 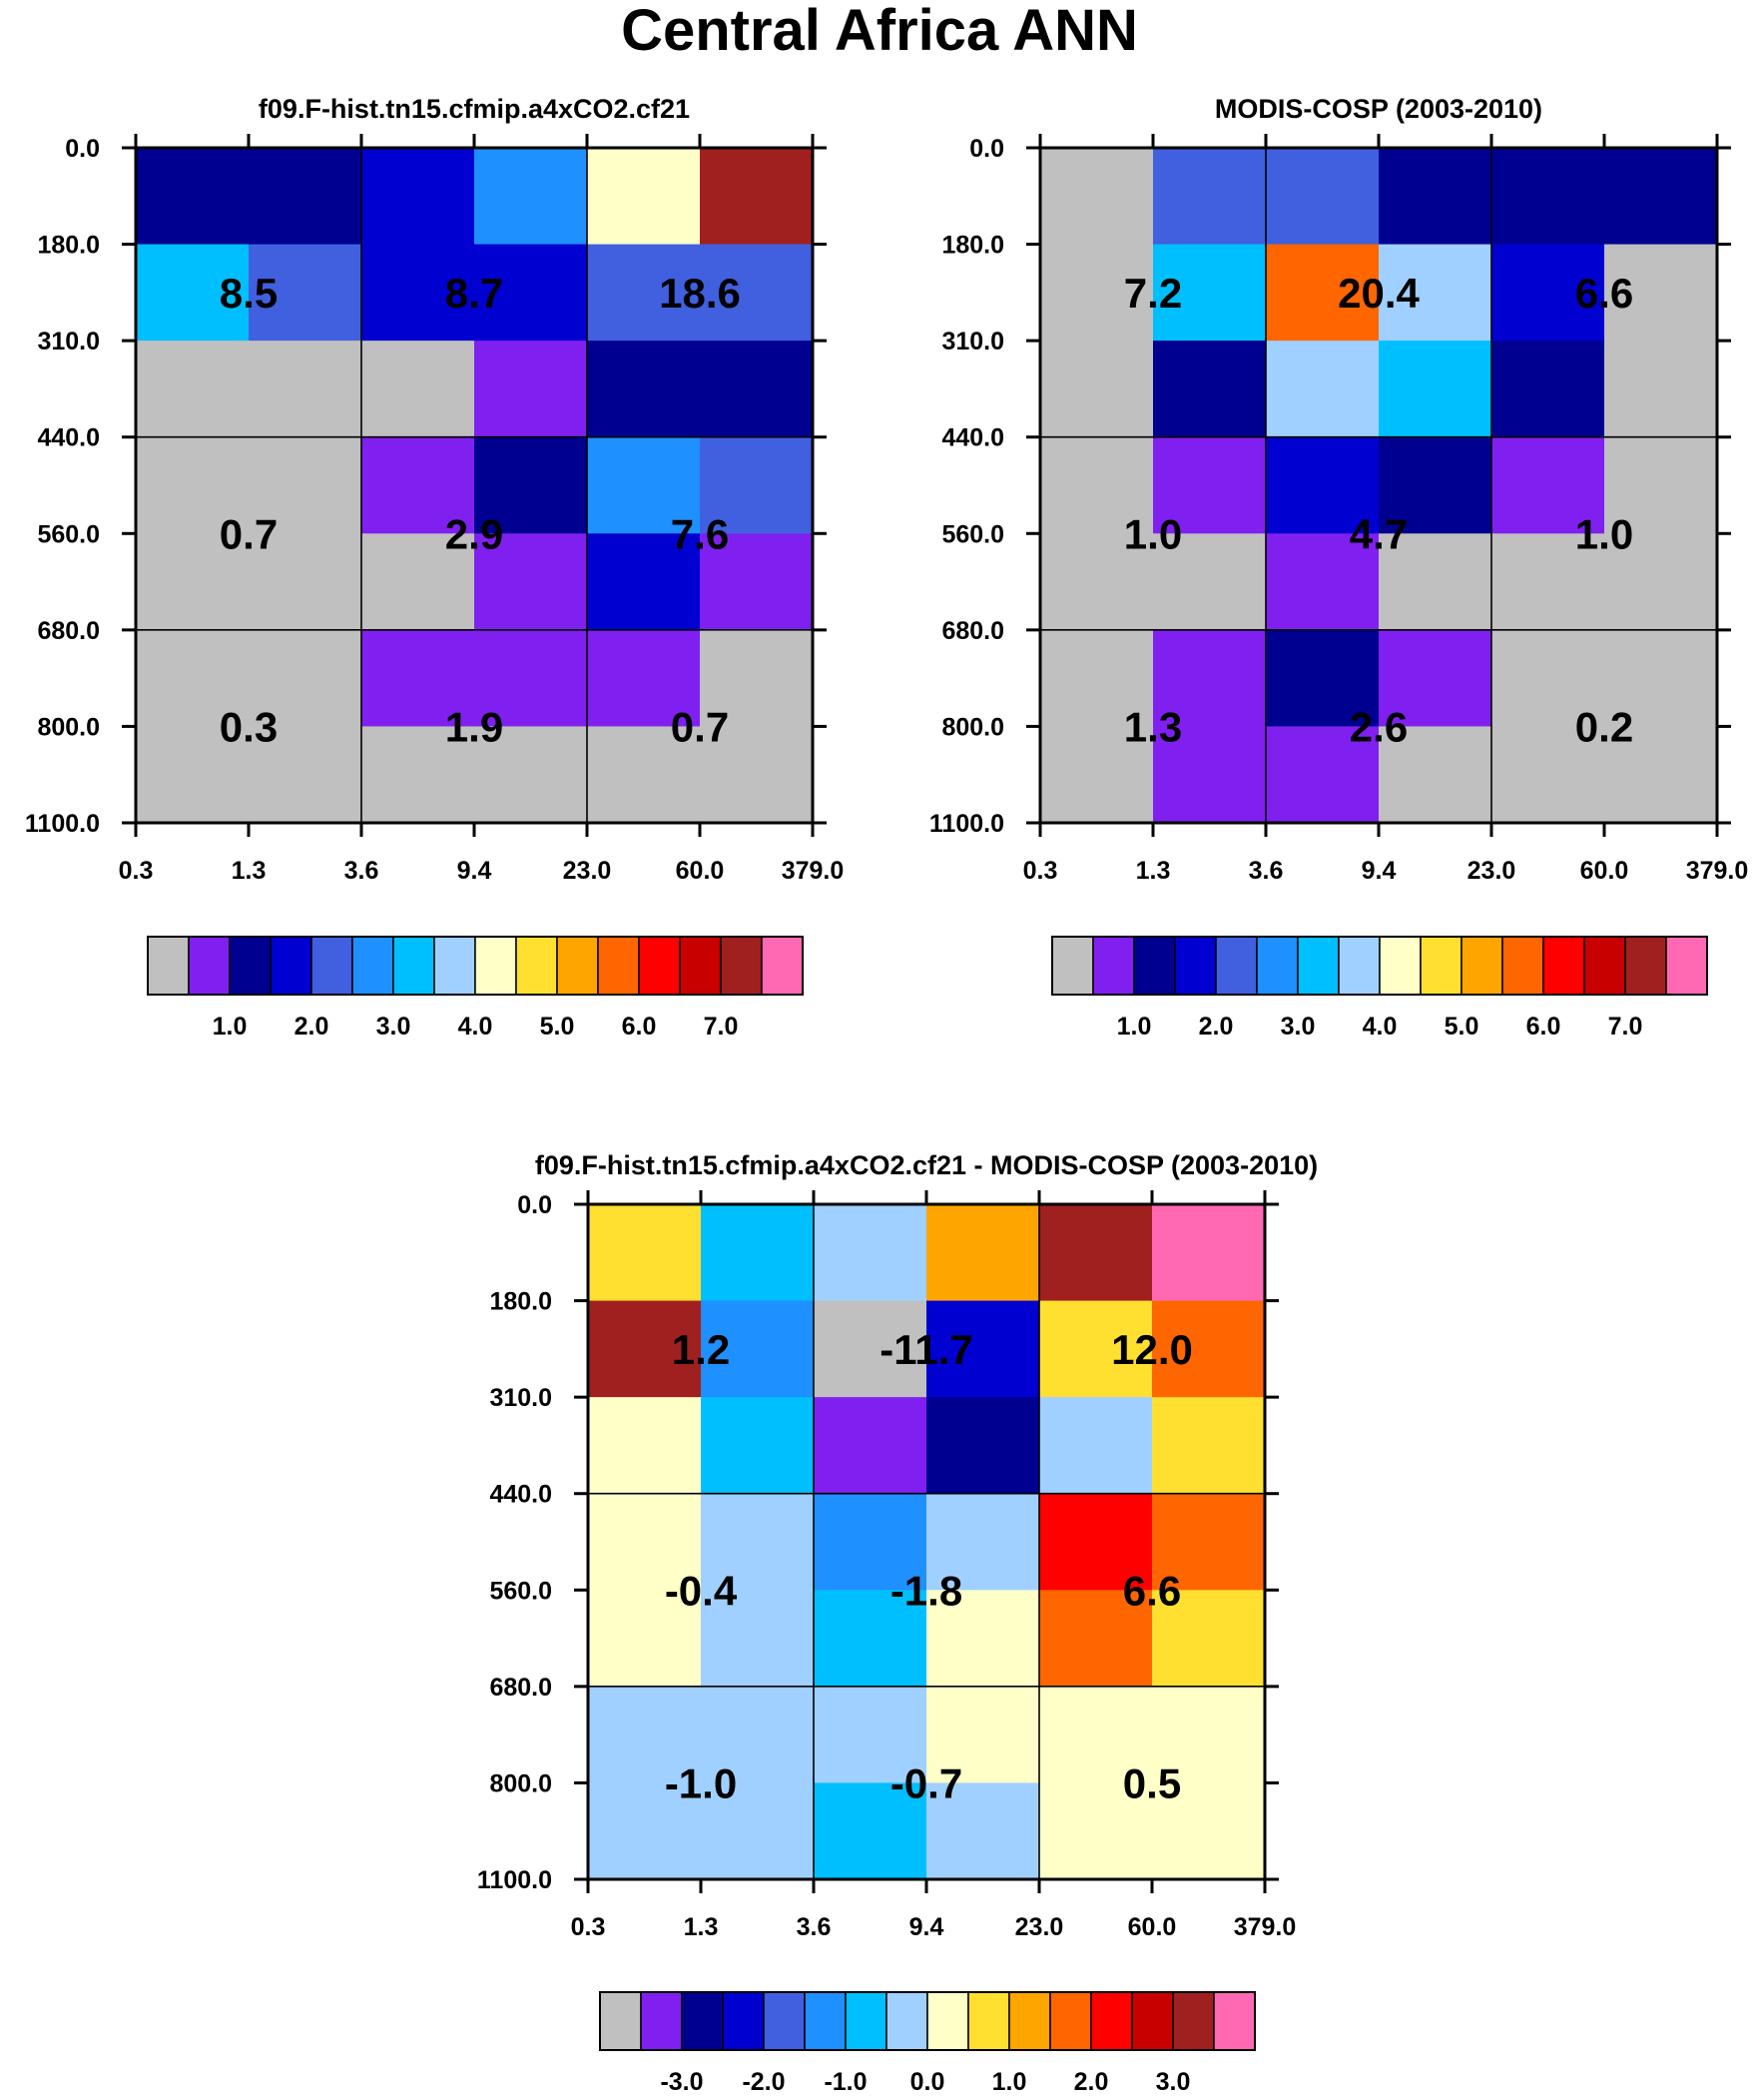 What do you see at coordinates (639, 1027) in the screenshot?
I see `colorbar-label: 6.0` at bounding box center [639, 1027].